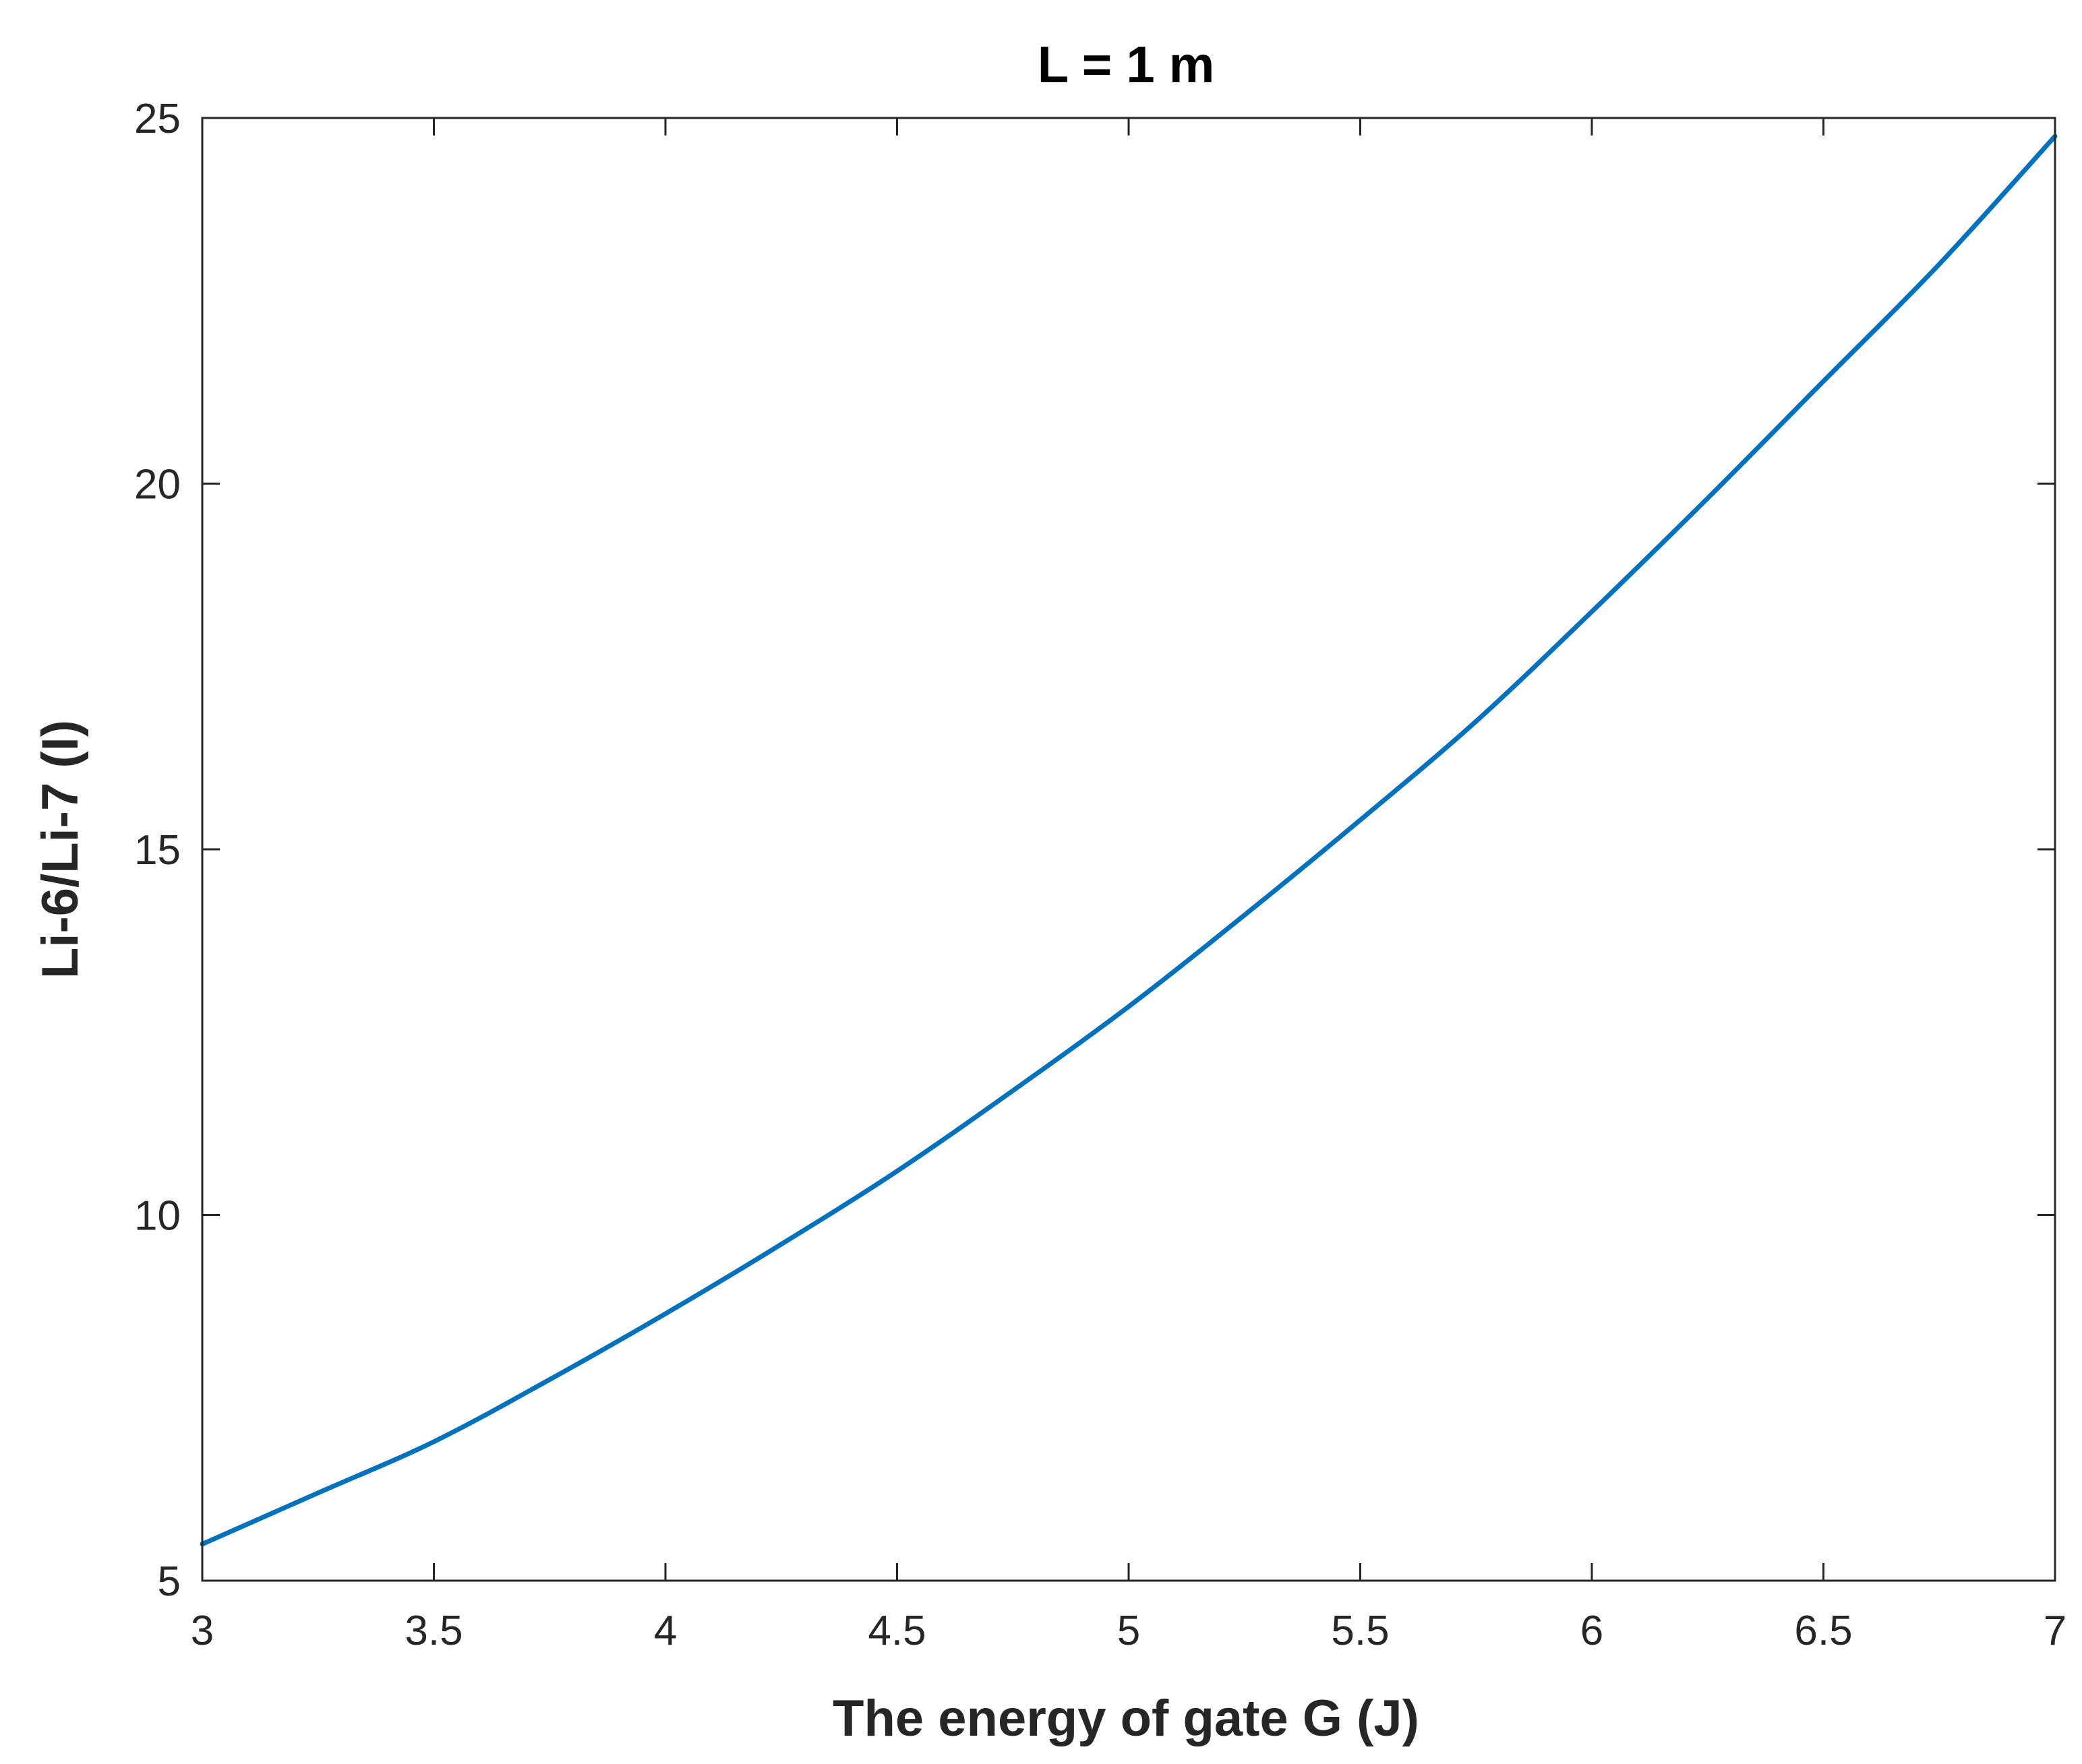 The image size is (2082, 1764). What do you see at coordinates (60, 849) in the screenshot?
I see `y-axis-title: Li-6/Li-7 (I)` at bounding box center [60, 849].